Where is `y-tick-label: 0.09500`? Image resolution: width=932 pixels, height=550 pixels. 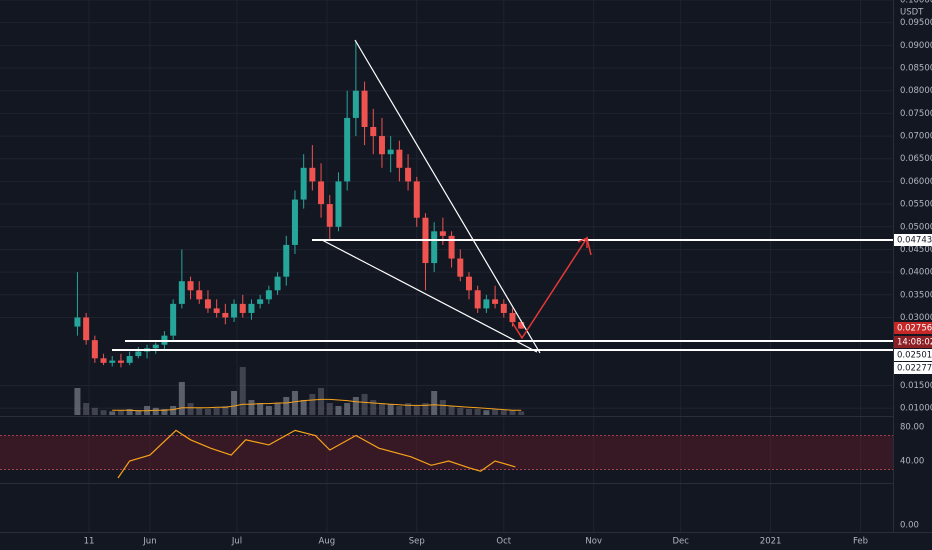
y-tick-label: 0.09500 is located at coordinates (916, 23).